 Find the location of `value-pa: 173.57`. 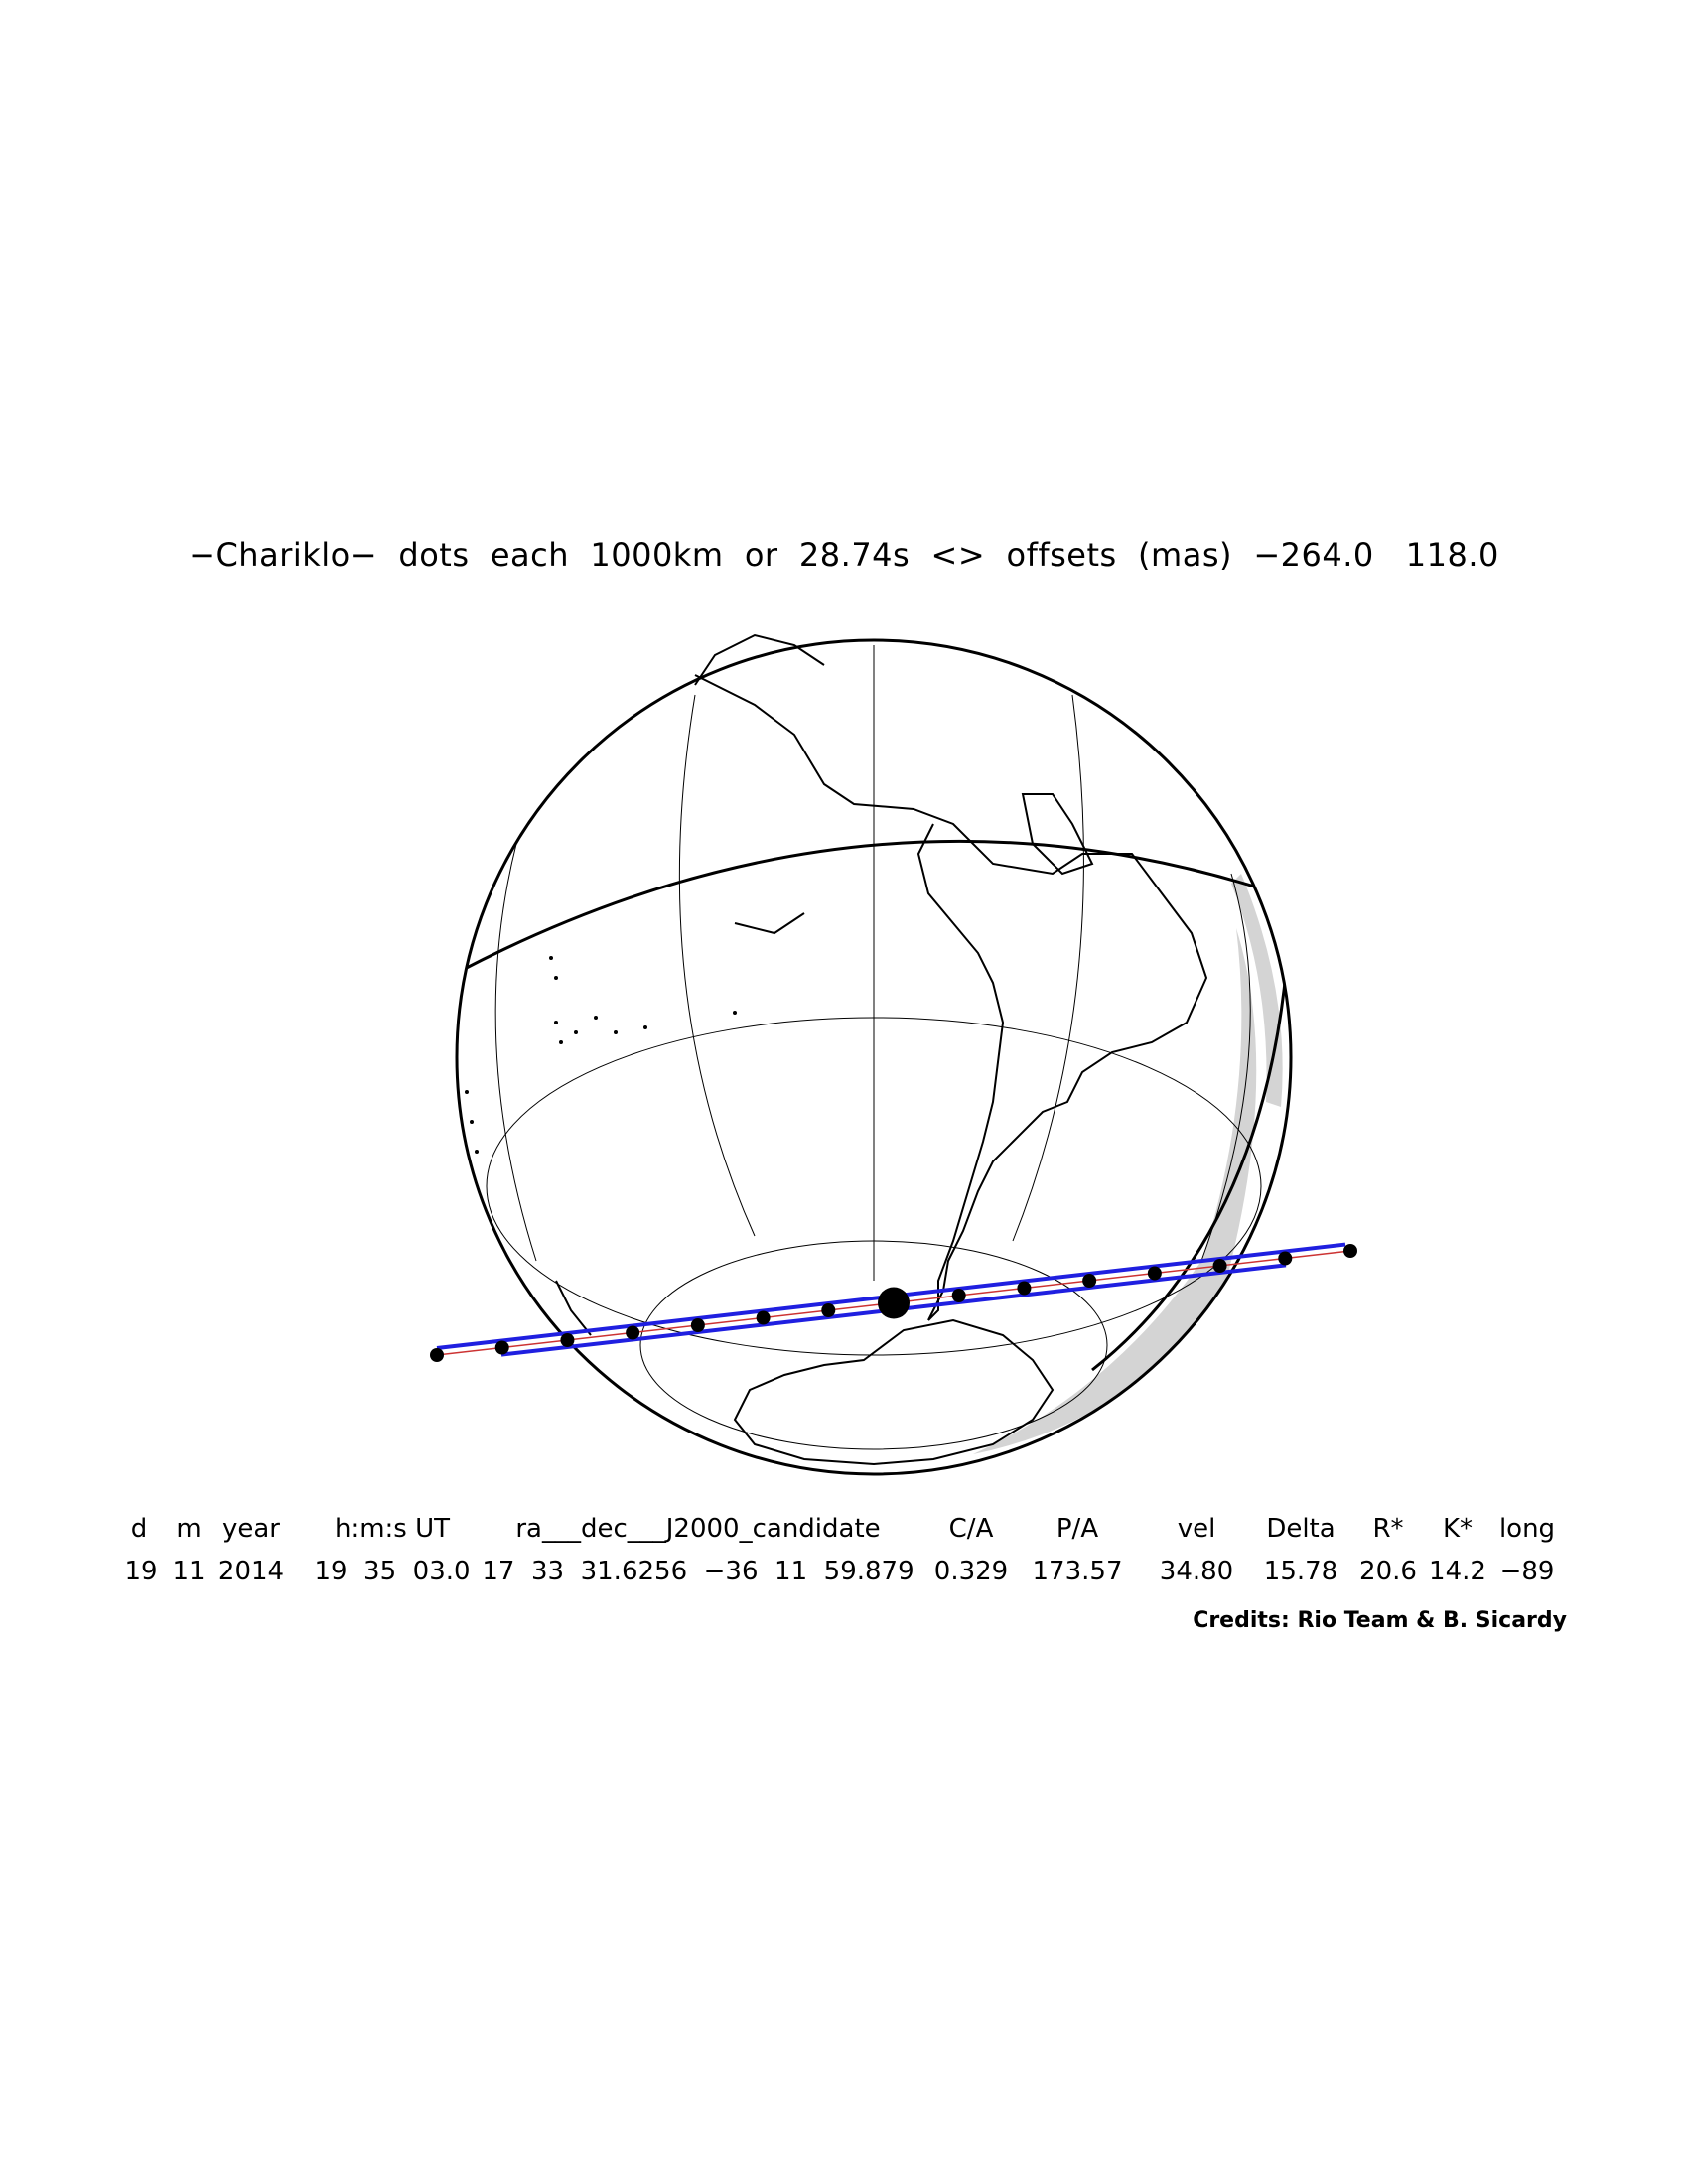

value-pa: 173.57 is located at coordinates (1077, 1571).